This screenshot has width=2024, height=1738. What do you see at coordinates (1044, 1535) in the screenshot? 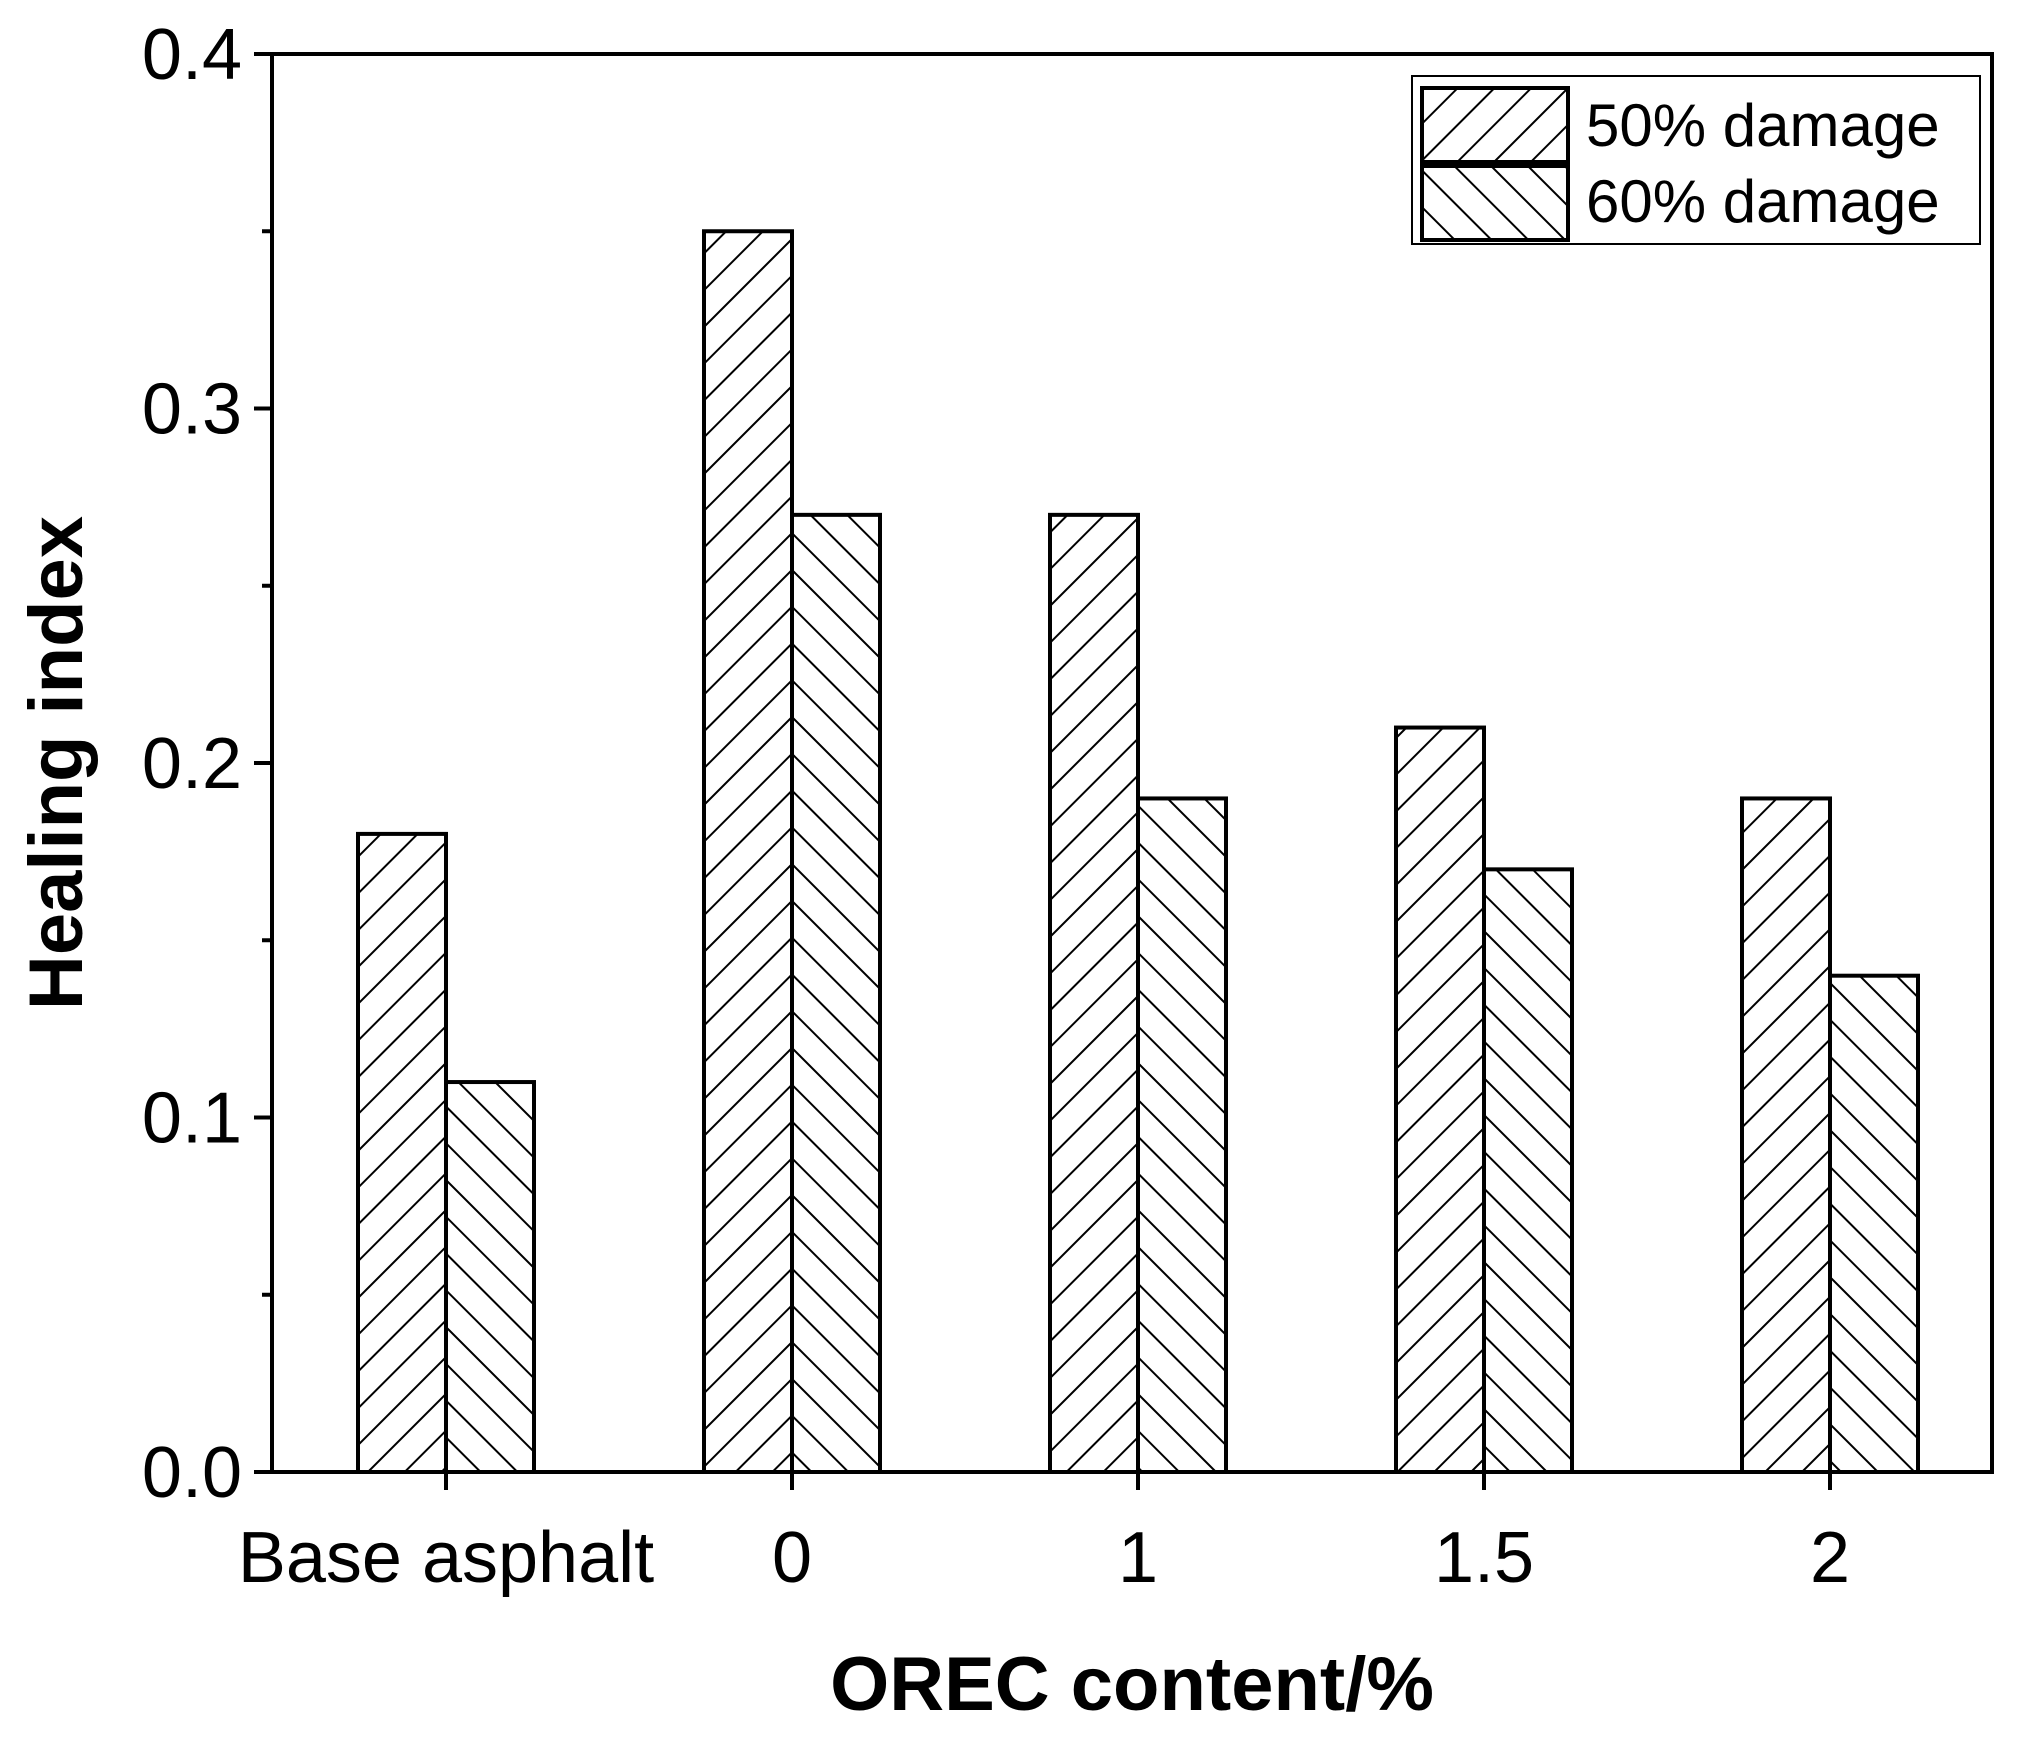
I see `x-axis: Base asphalt 0 1 1.5 2` at bounding box center [1044, 1535].